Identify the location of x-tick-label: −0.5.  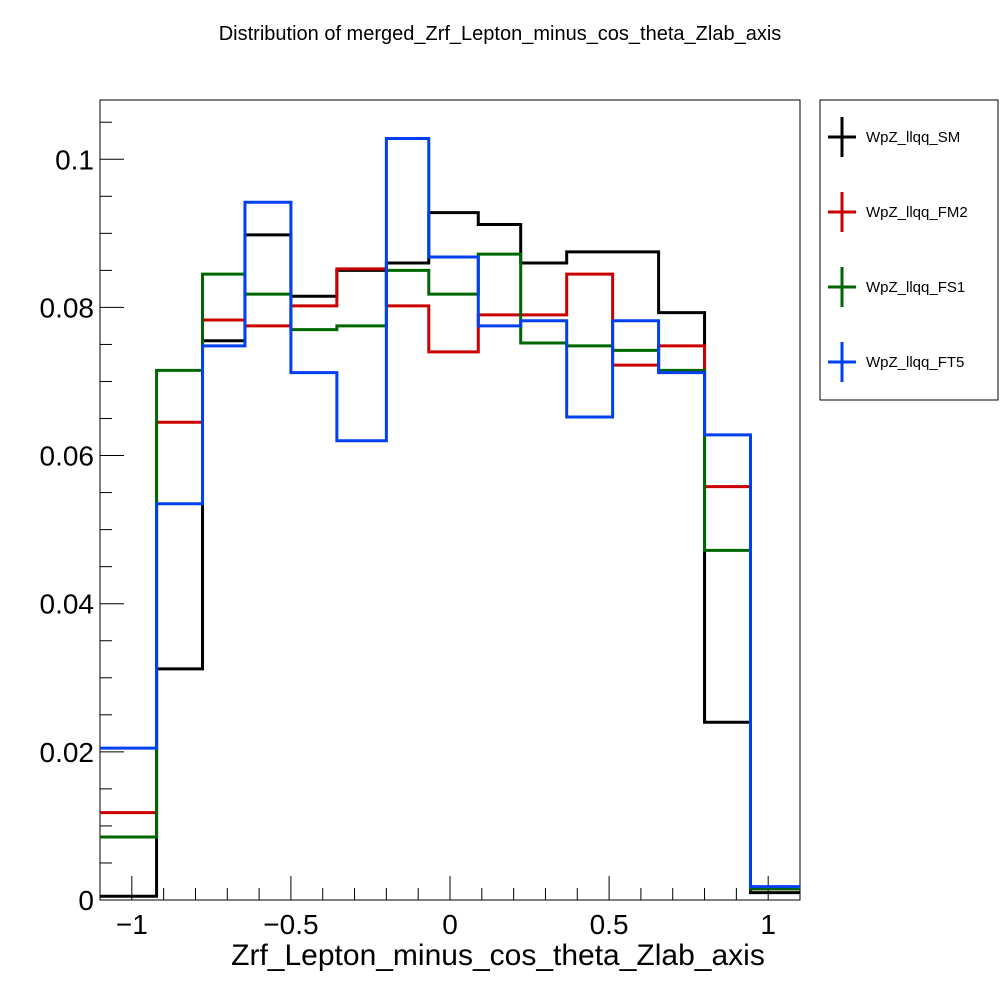
(290, 924).